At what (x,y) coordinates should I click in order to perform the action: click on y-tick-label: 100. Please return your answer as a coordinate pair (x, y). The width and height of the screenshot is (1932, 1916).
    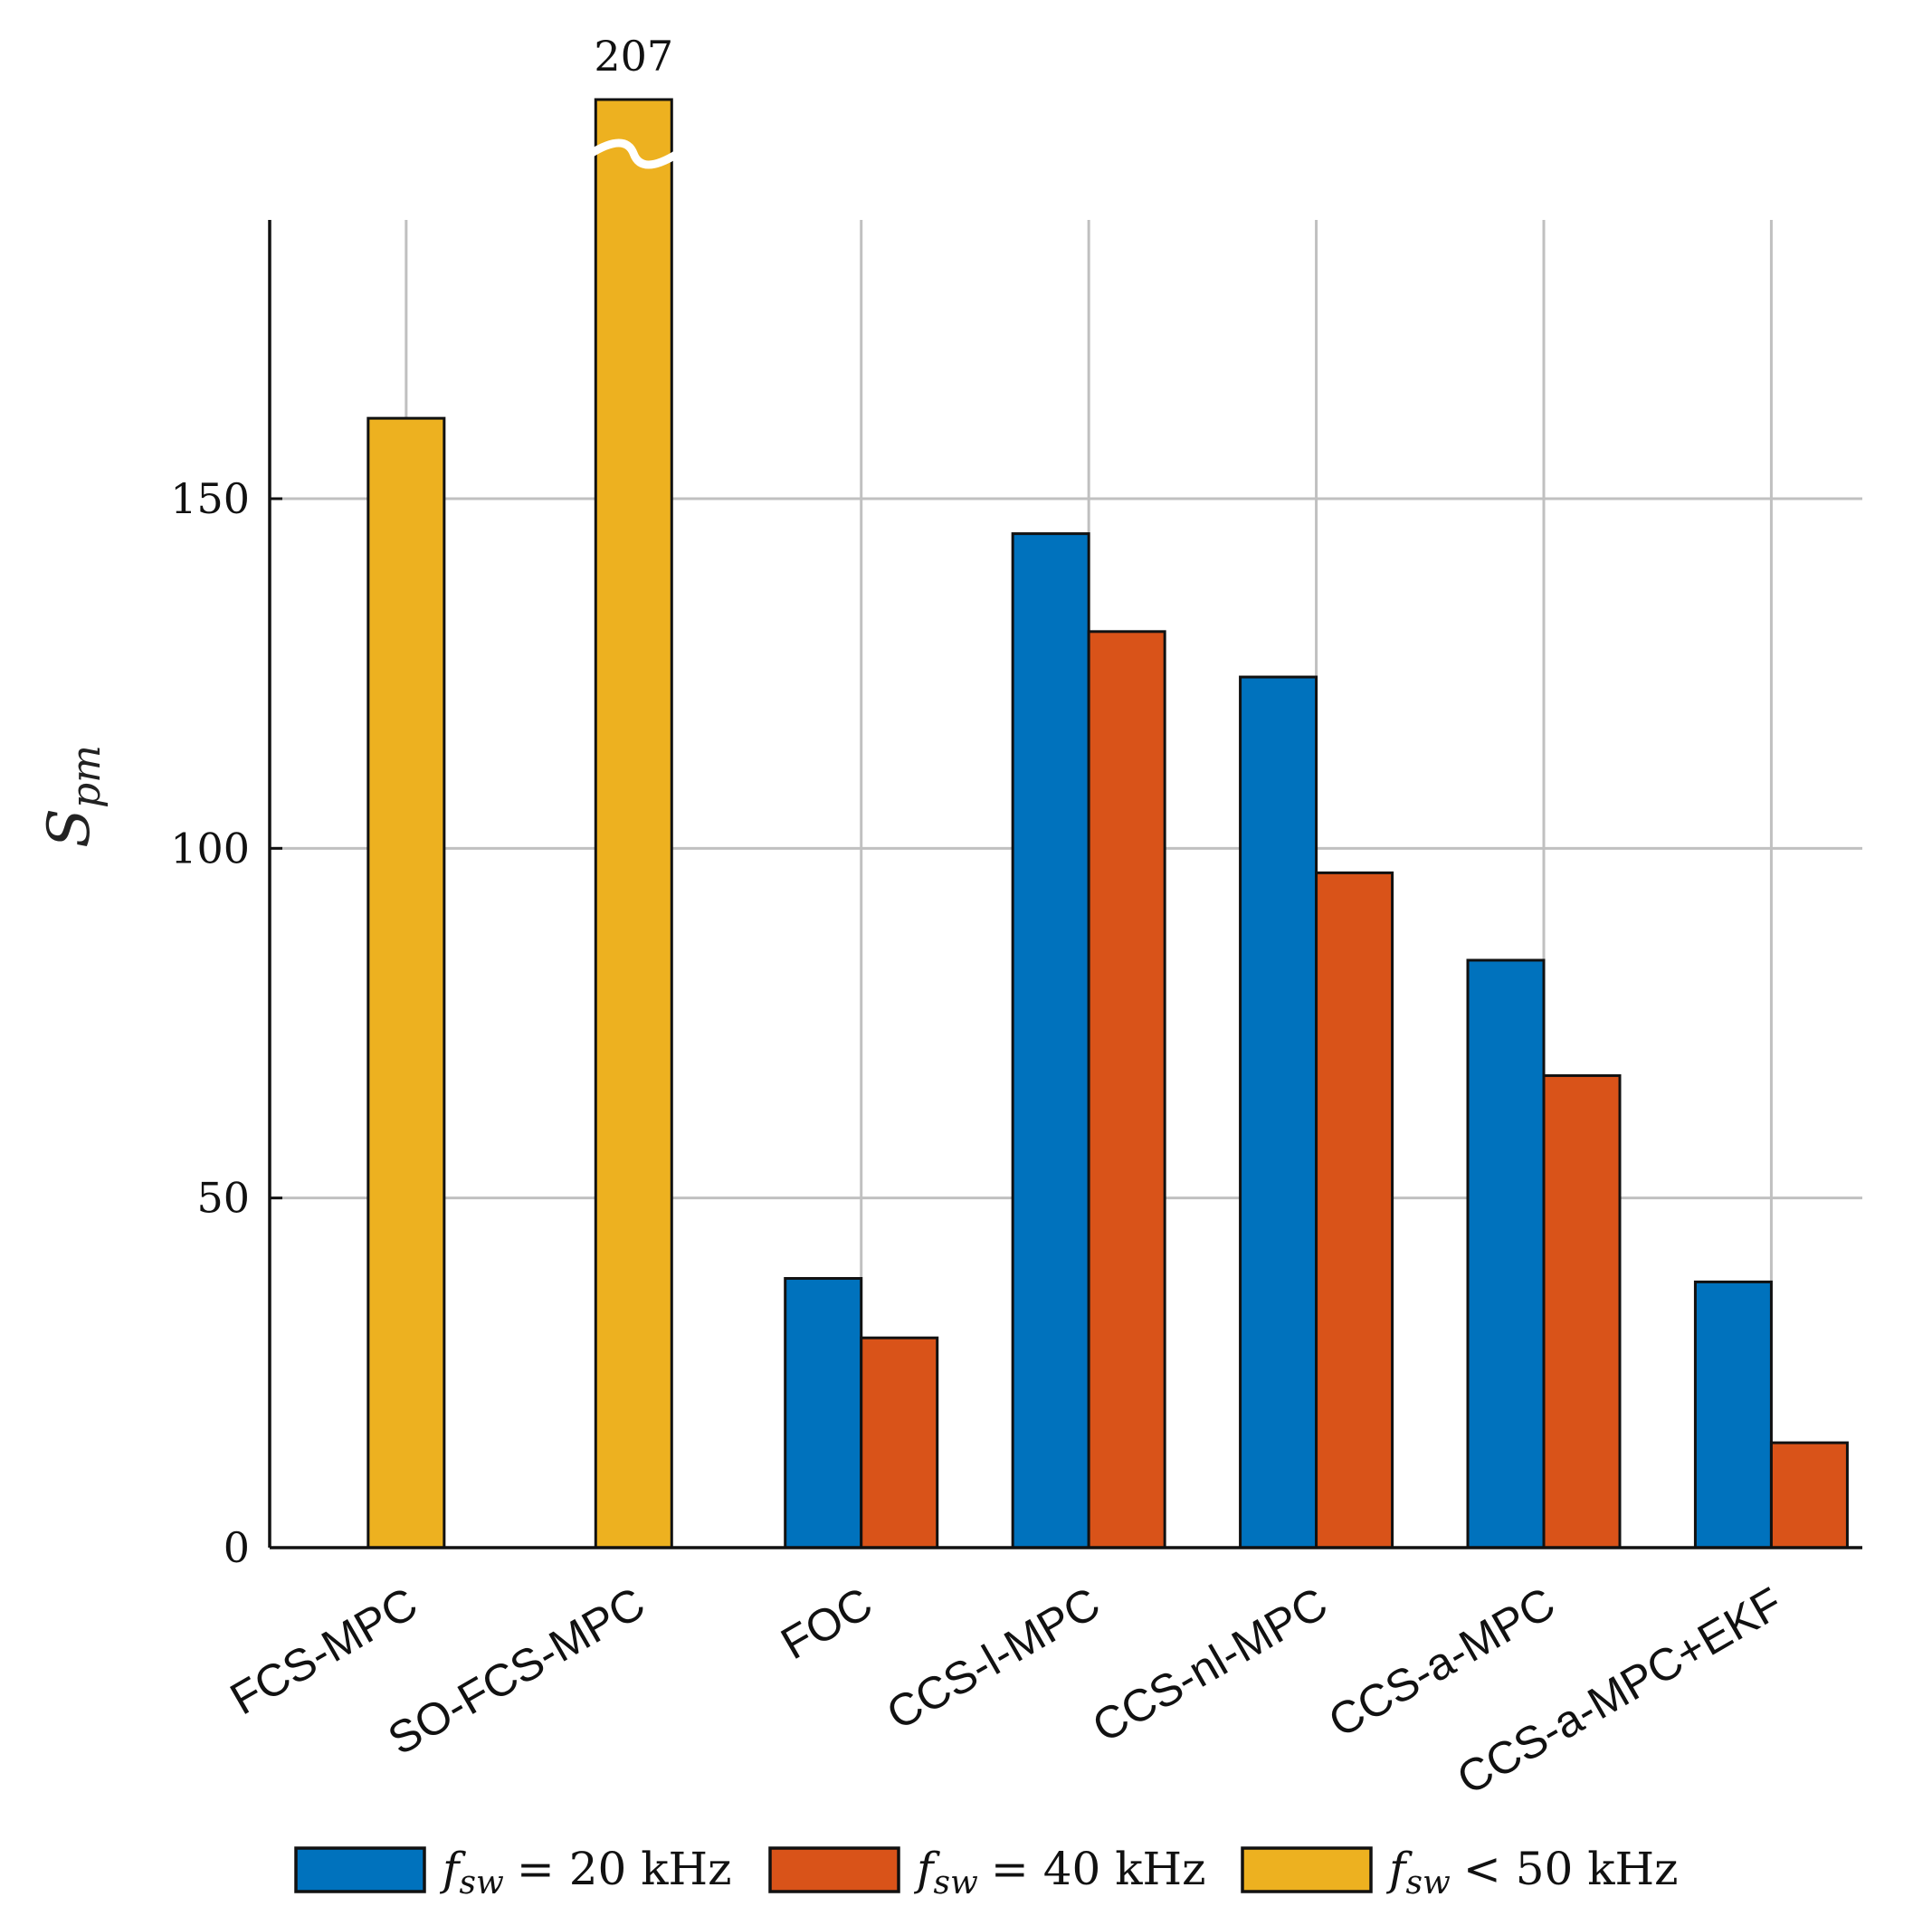
    Looking at the image, I should click on (210, 848).